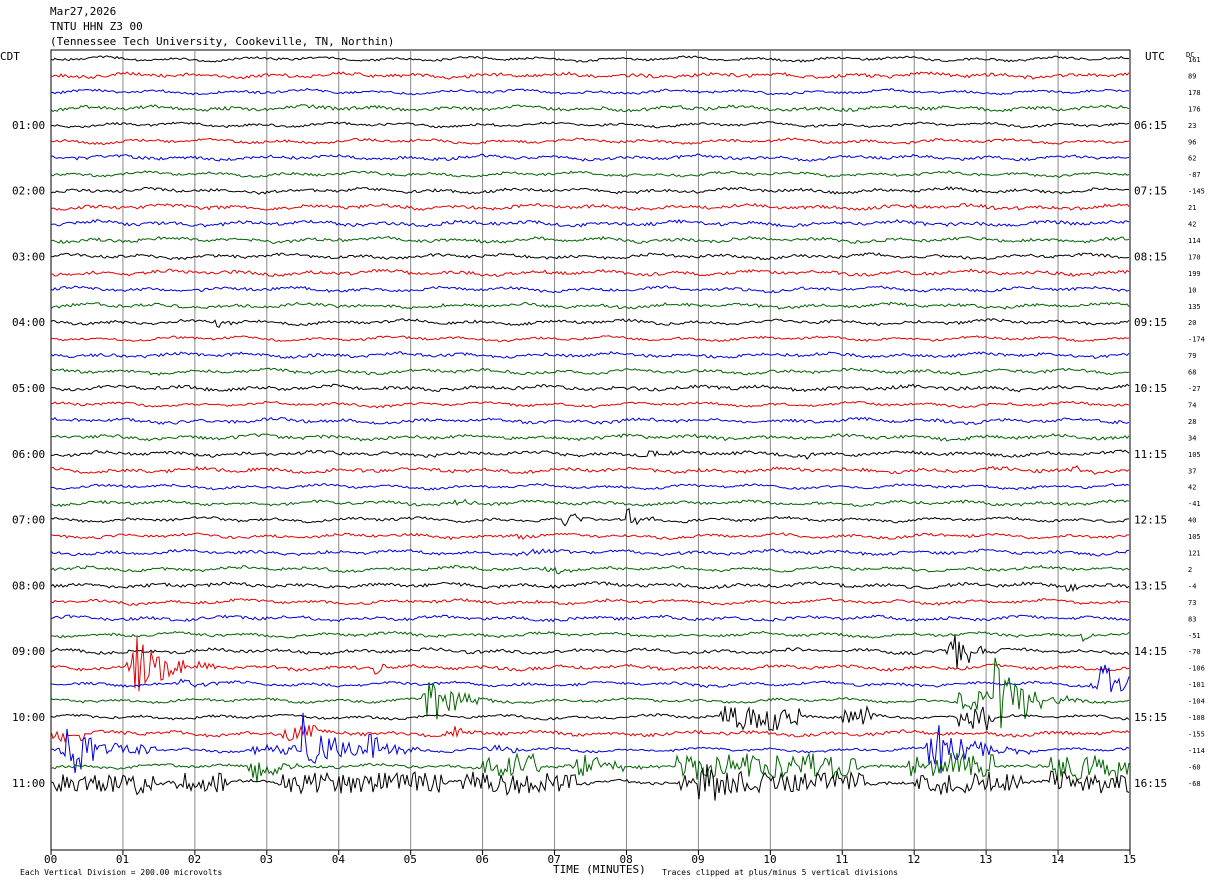 Image resolution: width=1210 pixels, height=886 pixels. Describe the element at coordinates (1192, 76) in the screenshot. I see `dc-offset-label: 89` at that location.